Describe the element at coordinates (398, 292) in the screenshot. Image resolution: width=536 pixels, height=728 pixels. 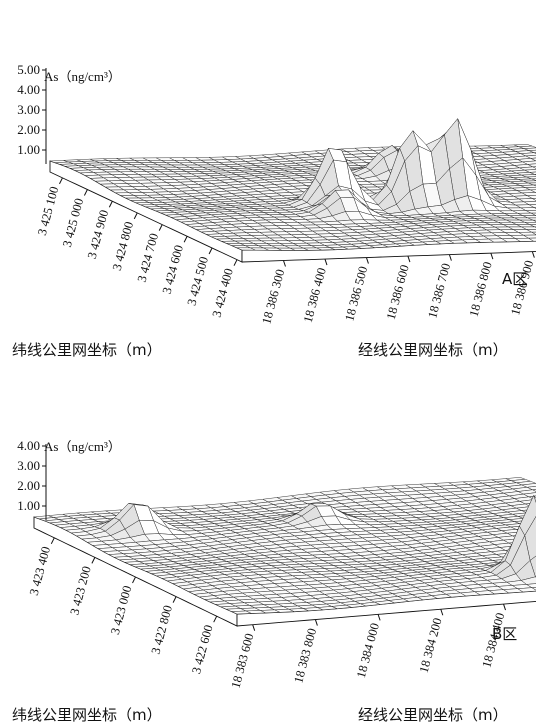
I see `y-tick-label: 18 386 600` at that location.